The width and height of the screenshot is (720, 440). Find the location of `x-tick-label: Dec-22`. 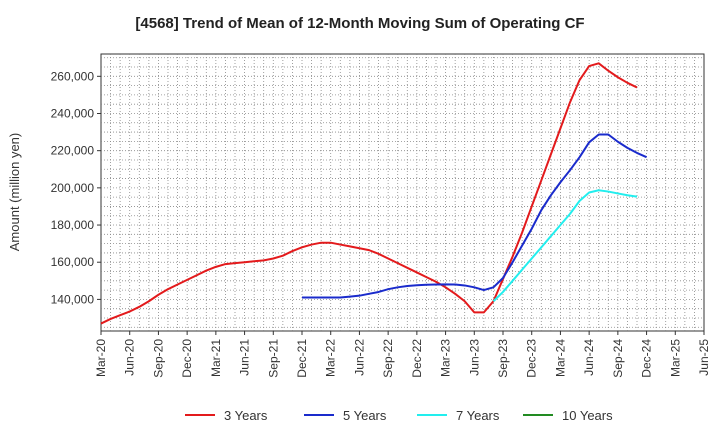

x-tick-label: Dec-22 is located at coordinates (417, 358).